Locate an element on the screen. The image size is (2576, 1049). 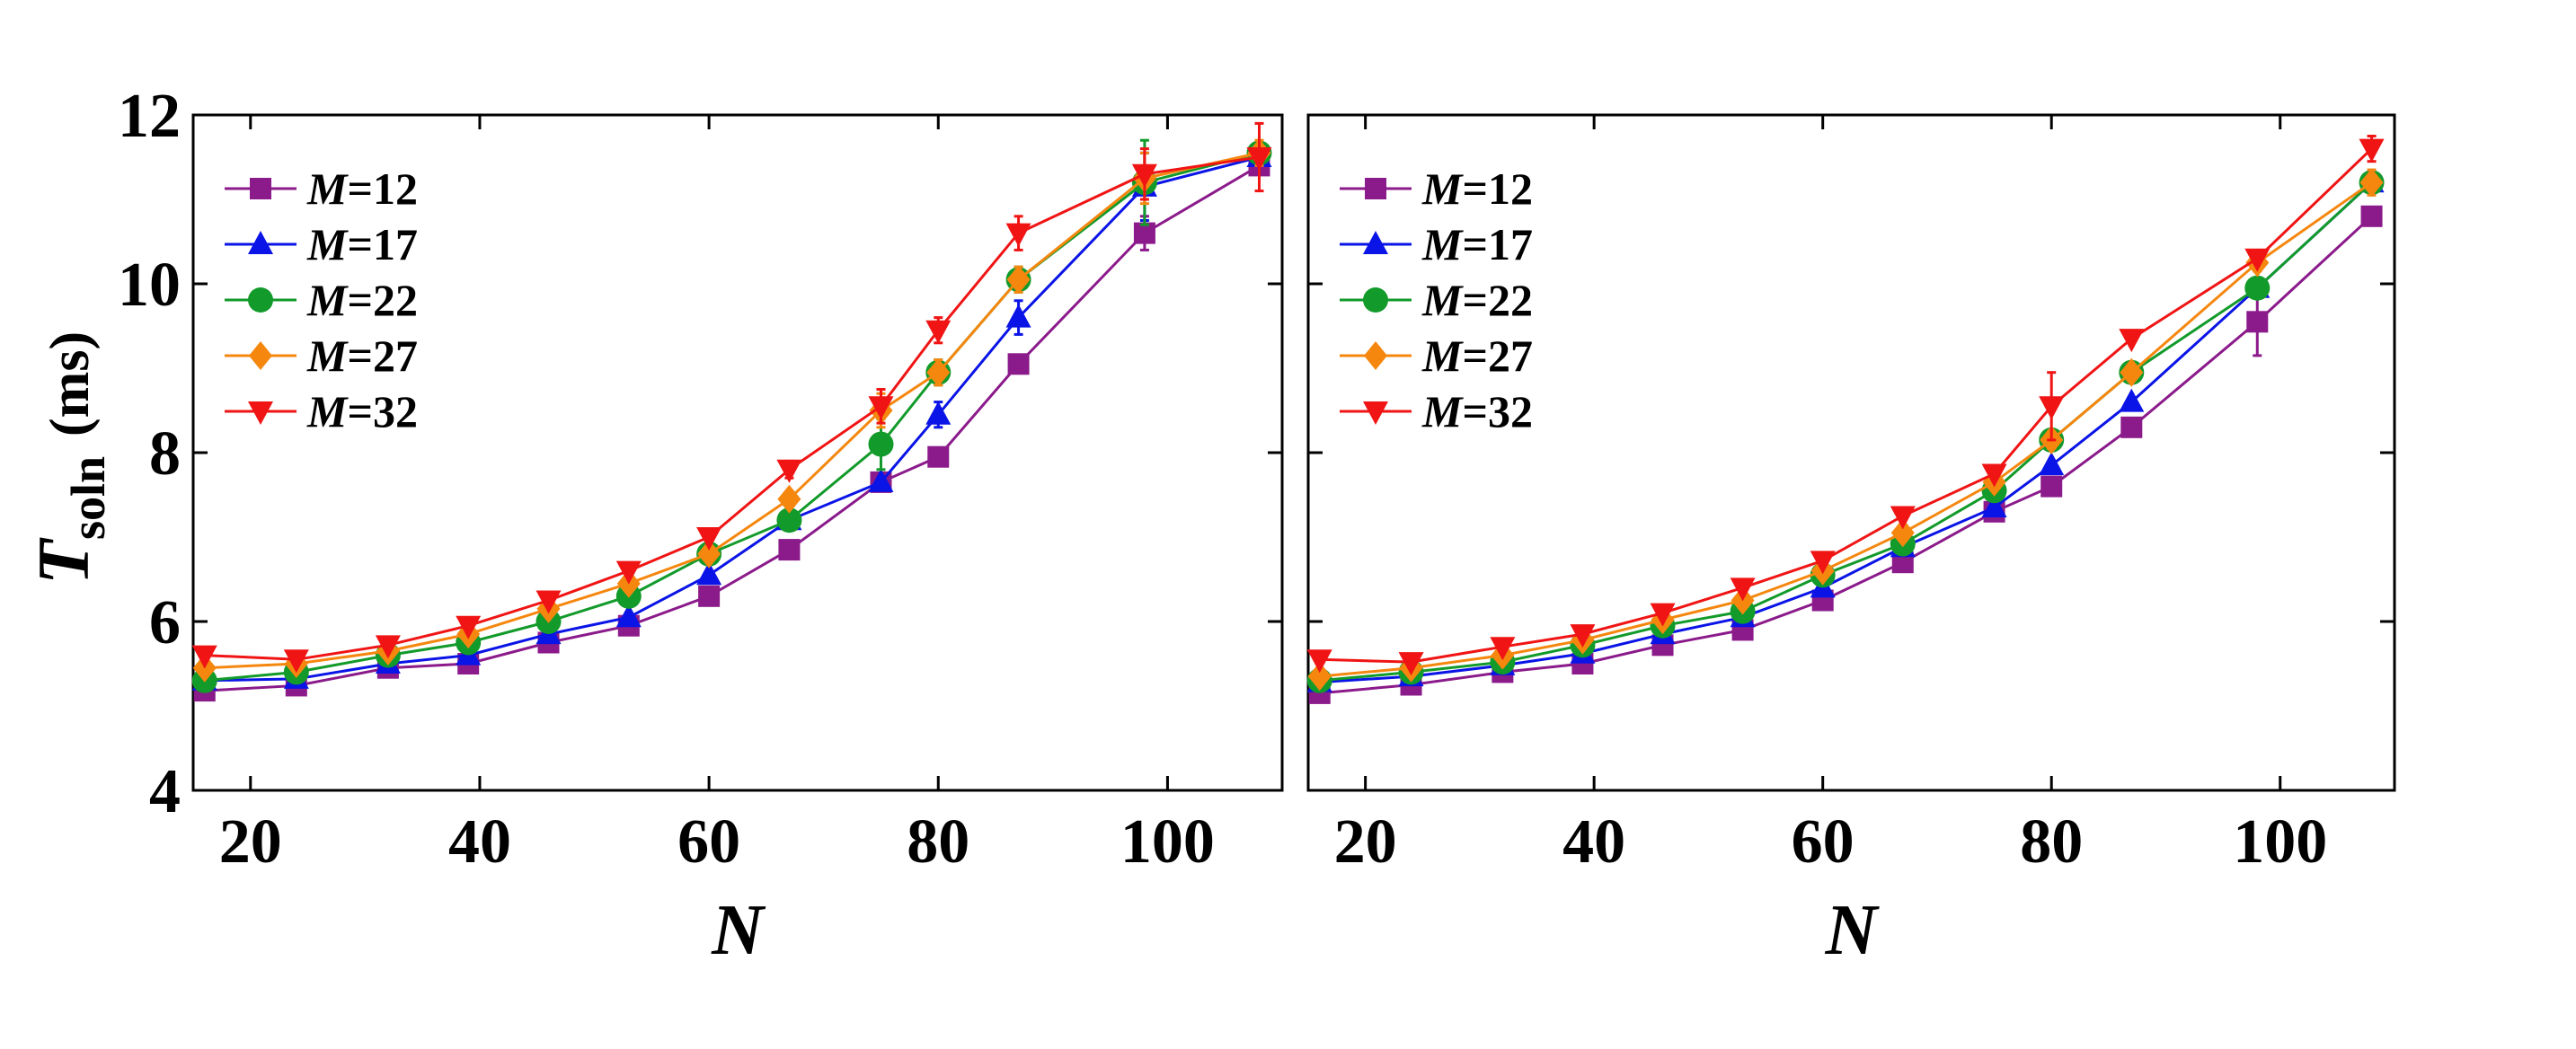
y-axis-title: Tsoln (ms) is located at coordinates (68, 458).